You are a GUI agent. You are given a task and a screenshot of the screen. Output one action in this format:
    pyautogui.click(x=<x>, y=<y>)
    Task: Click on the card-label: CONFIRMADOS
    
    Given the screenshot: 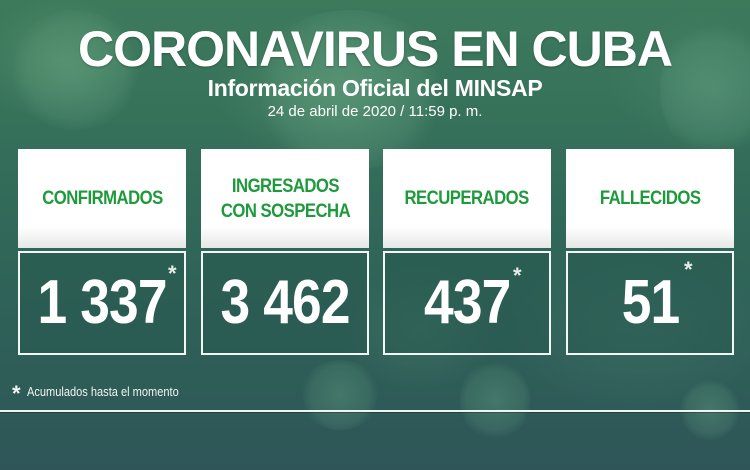 What is the action you would take?
    pyautogui.click(x=102, y=198)
    